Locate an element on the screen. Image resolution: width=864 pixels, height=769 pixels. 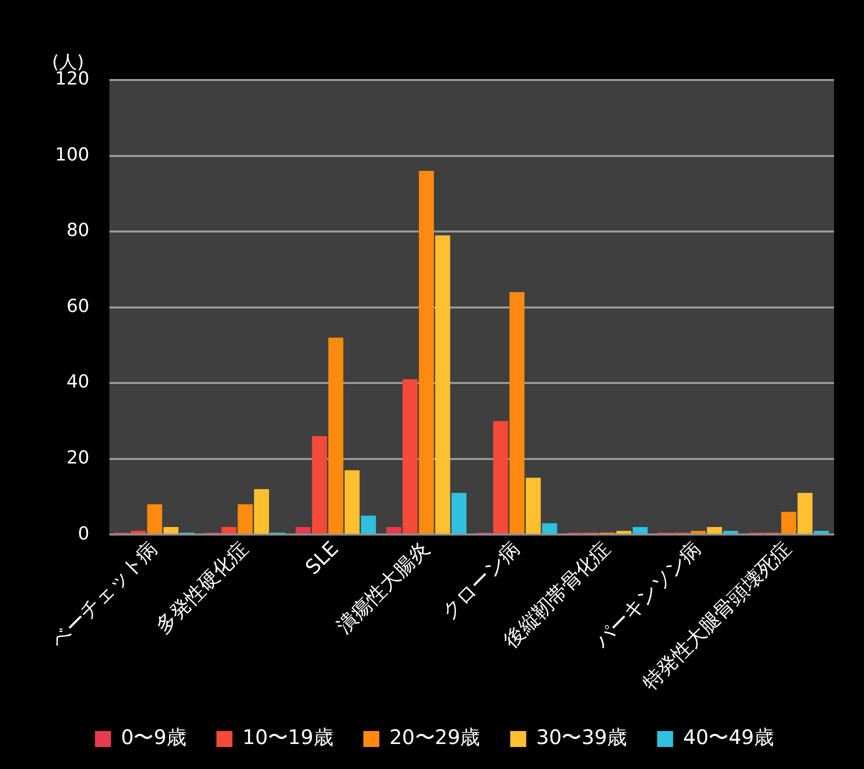
y-tick-label: 100 is located at coordinates (72, 155).